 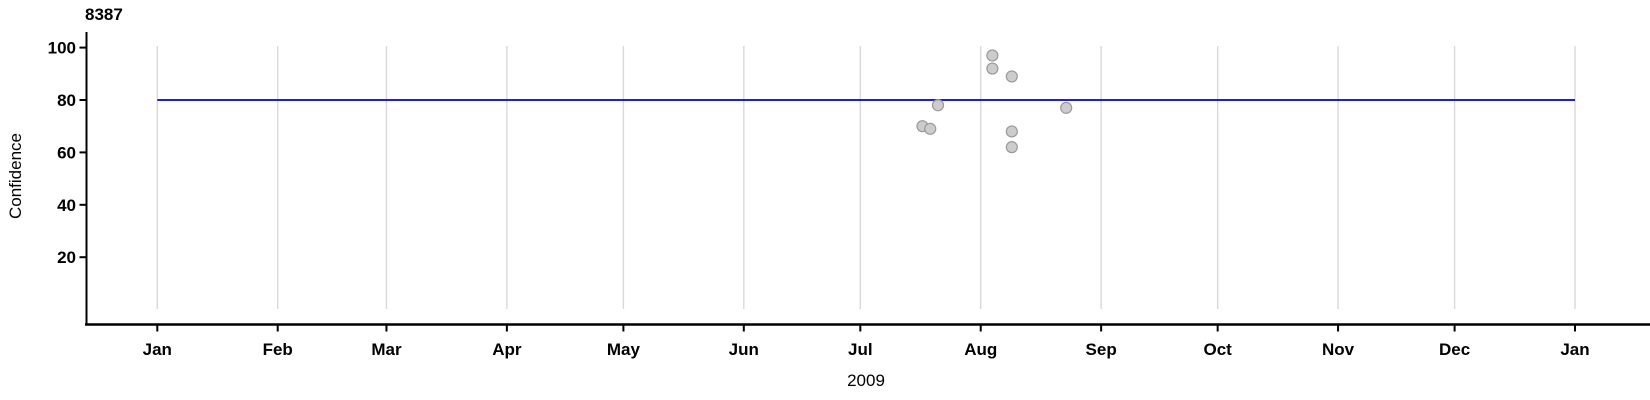 I want to click on x-tick-label: Feb, so click(x=278, y=349).